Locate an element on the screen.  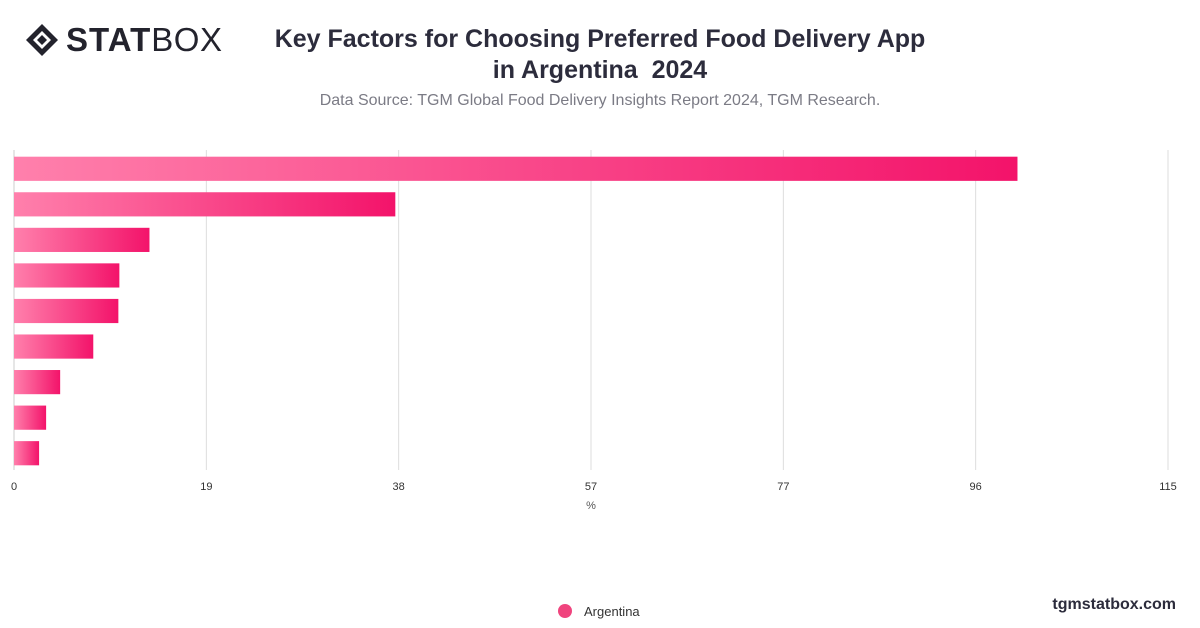
x-axis-ticks: 0 19 38 57 77 96 115 is located at coordinates (594, 487).